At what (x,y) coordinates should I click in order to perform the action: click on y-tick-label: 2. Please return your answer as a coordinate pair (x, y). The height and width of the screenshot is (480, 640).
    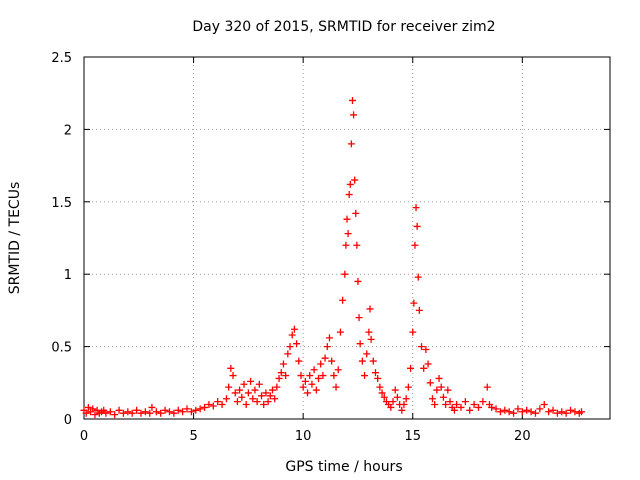
    Looking at the image, I should click on (68, 130).